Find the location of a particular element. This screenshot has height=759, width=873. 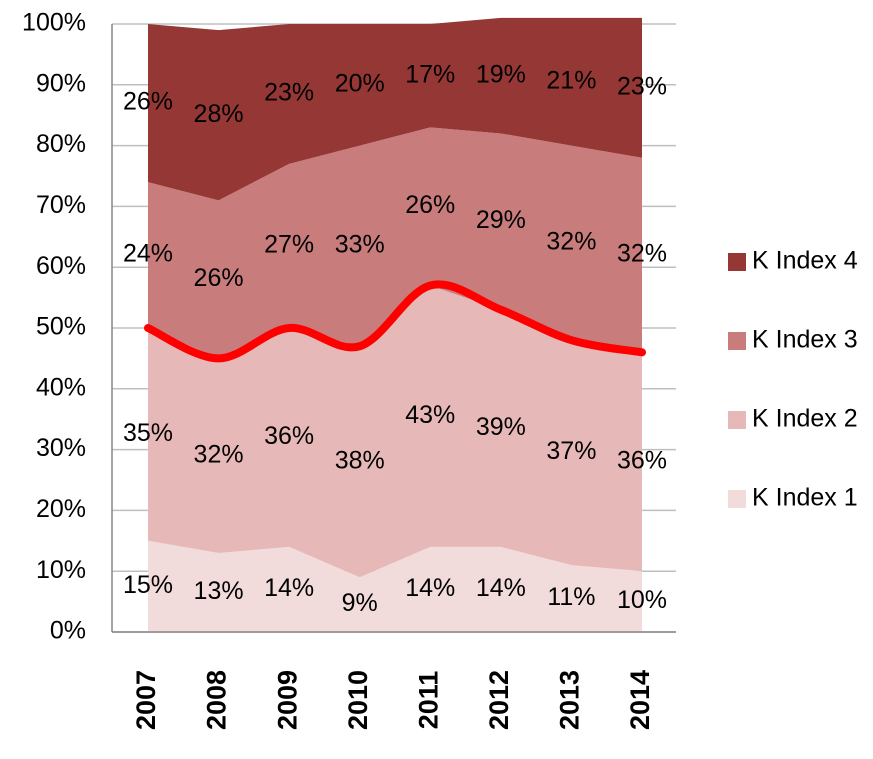

data-label: 35% is located at coordinates (148, 433).